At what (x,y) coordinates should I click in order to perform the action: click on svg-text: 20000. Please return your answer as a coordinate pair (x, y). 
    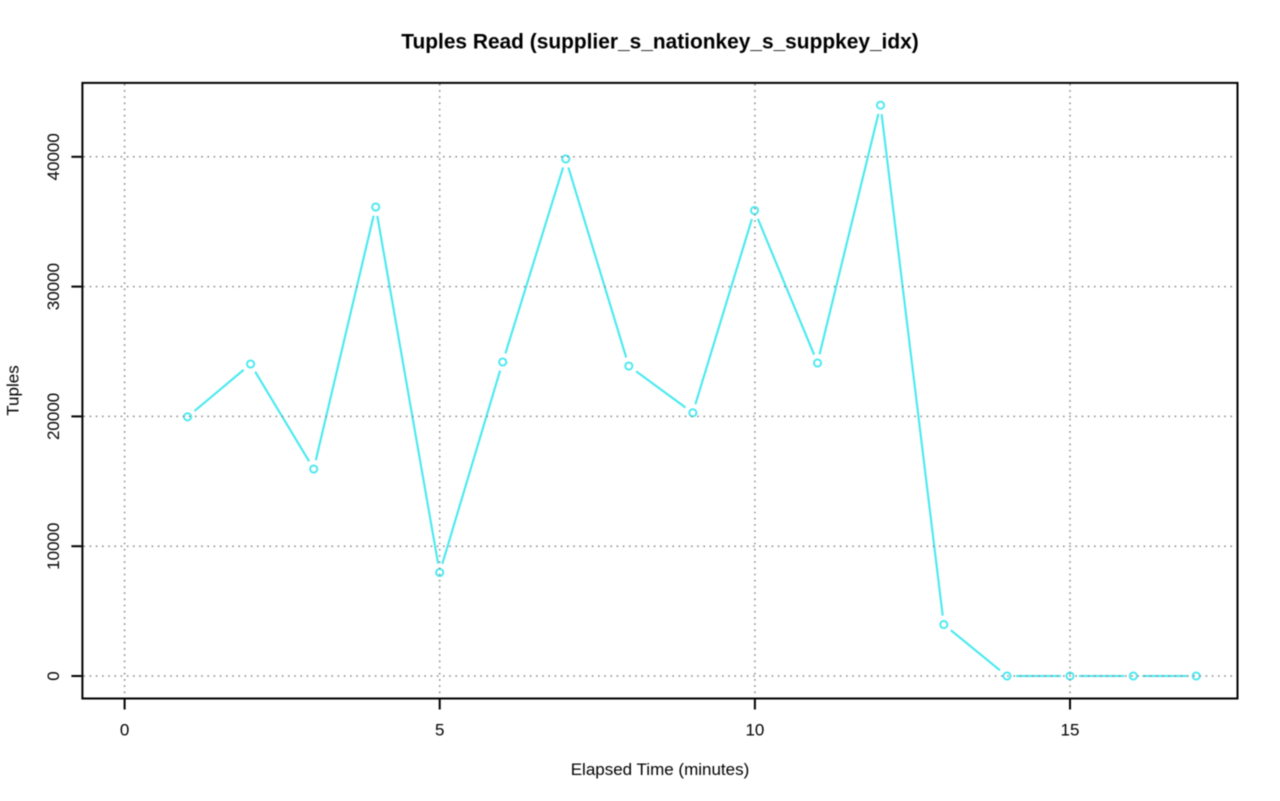
    Looking at the image, I should click on (53, 416).